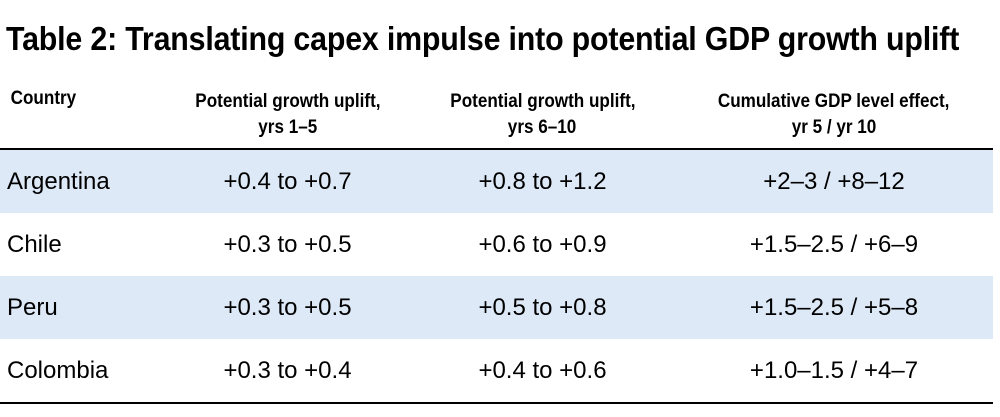 The image size is (1000, 417). I want to click on cell-country: Colombia, so click(82, 371).